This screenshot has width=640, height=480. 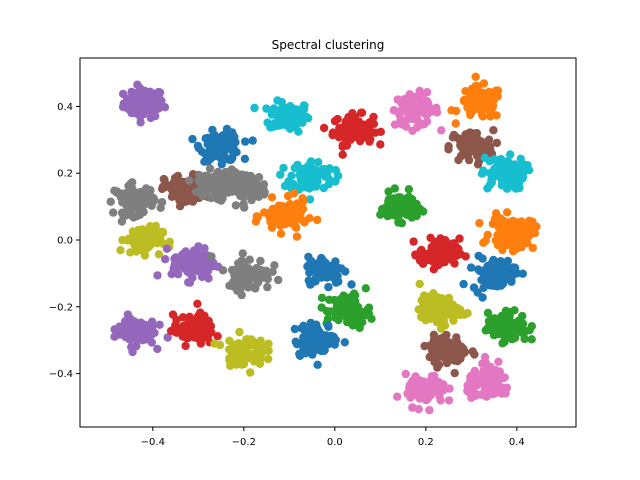 What do you see at coordinates (335, 442) in the screenshot?
I see `x-tick-label: 0.0` at bounding box center [335, 442].